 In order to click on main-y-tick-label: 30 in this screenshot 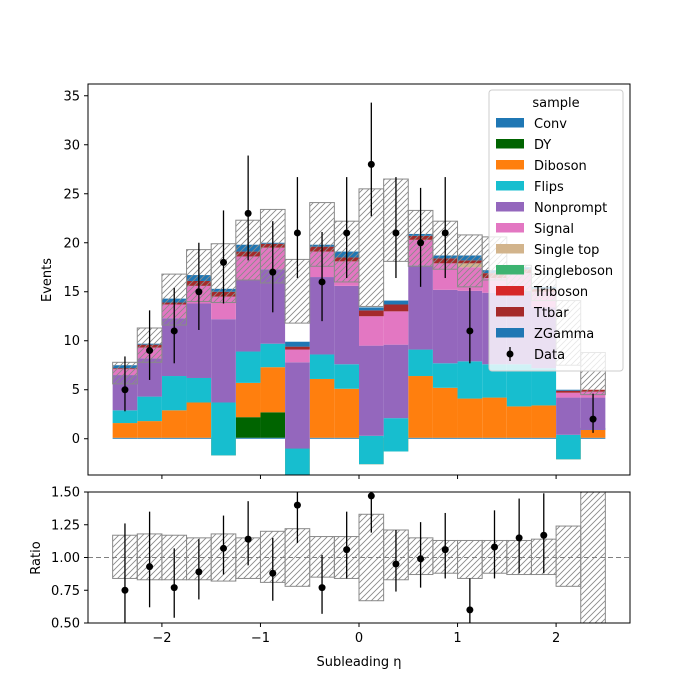, I will do `click(71, 145)`.